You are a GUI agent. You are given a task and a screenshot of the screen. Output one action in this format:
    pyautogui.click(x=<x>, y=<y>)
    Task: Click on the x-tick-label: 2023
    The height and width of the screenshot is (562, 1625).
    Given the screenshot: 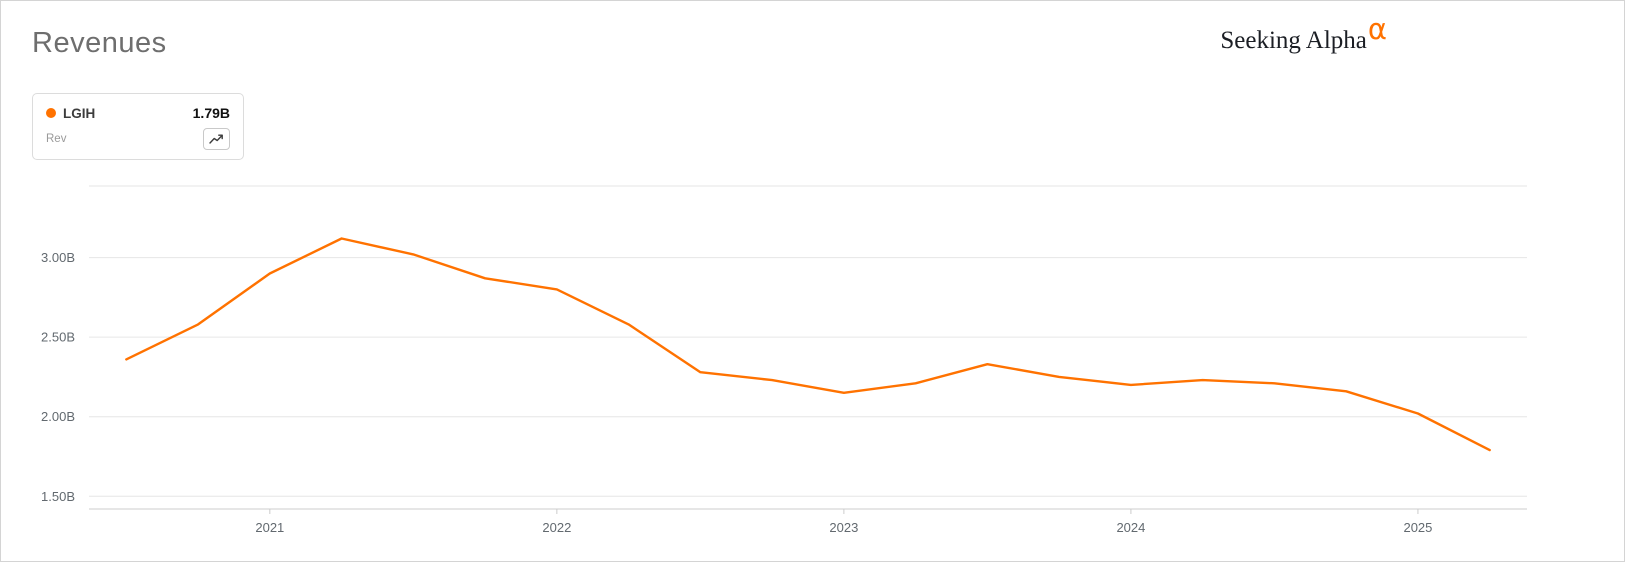 What is the action you would take?
    pyautogui.click(x=843, y=527)
    